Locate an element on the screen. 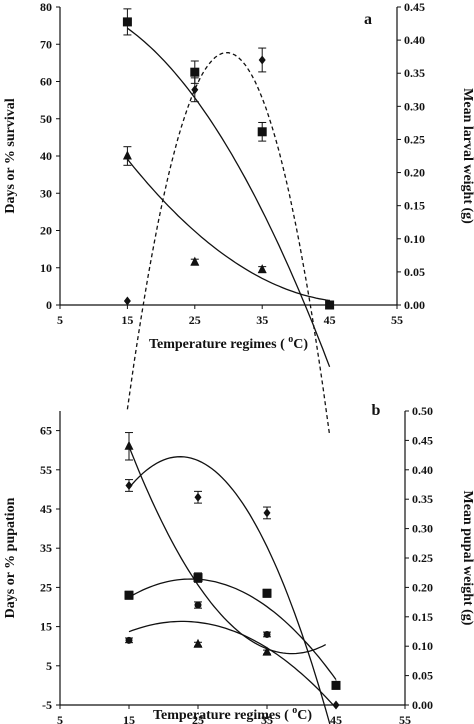 Image resolution: width=474 pixels, height=724 pixels. y-tick-label: -5 is located at coordinates (47, 705).